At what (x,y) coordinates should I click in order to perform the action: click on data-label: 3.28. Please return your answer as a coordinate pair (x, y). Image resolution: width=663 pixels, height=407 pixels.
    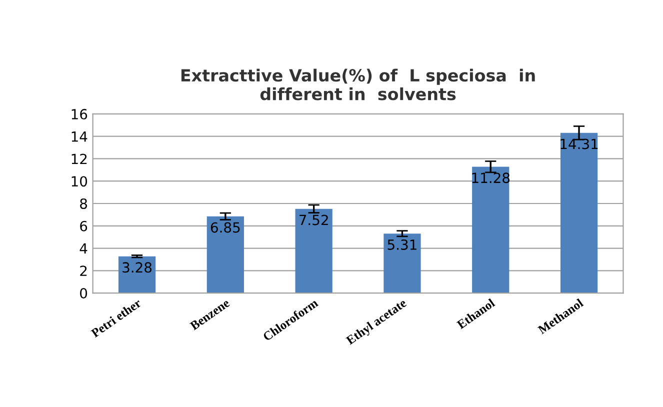
    Looking at the image, I should click on (137, 267).